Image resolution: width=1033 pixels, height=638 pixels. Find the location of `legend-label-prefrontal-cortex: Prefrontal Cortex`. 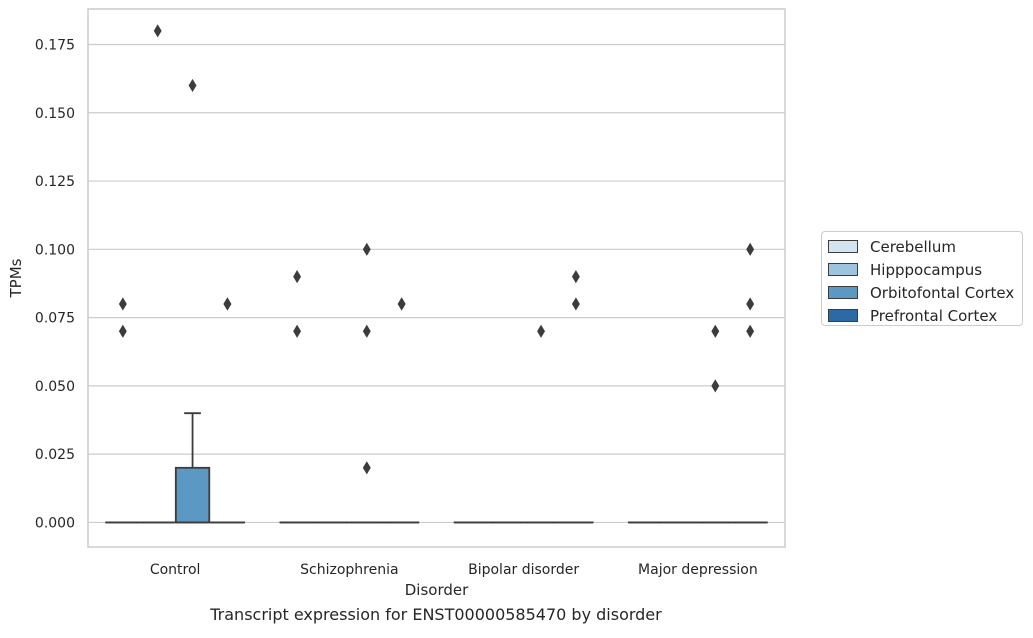

legend-label-prefrontal-cortex: Prefrontal Cortex is located at coordinates (933, 316).